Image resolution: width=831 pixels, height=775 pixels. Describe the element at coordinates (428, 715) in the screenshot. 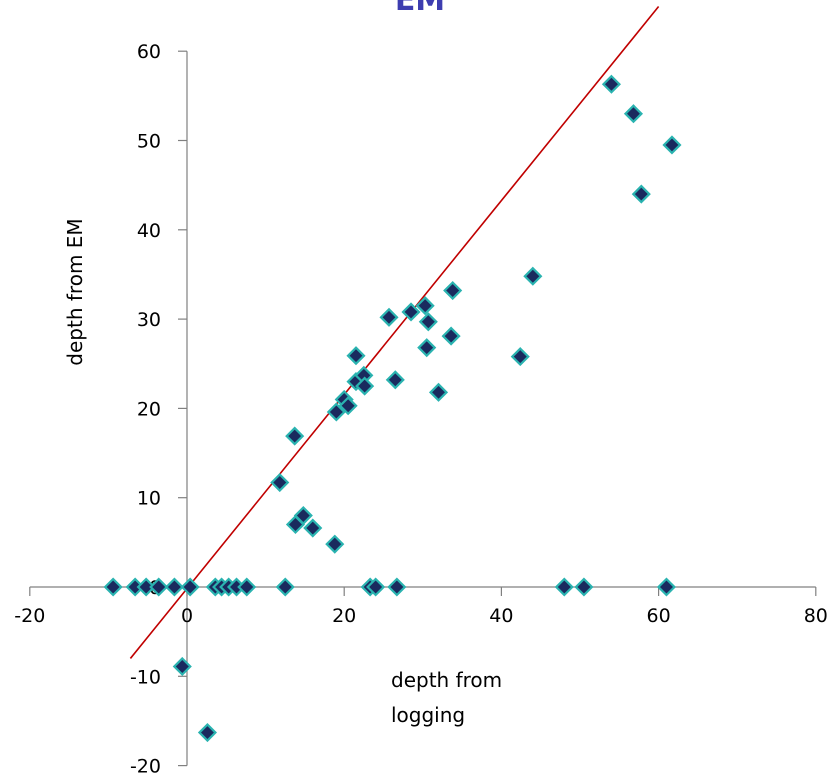

I see `x-axis-title-line-2: logging` at that location.